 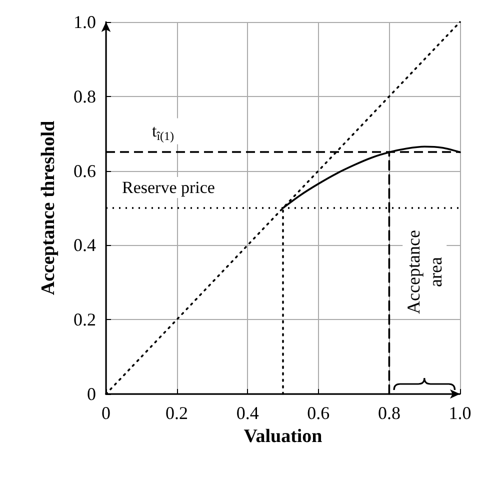 What do you see at coordinates (168, 187) in the screenshot?
I see `ref-line-label: Reserve price` at bounding box center [168, 187].